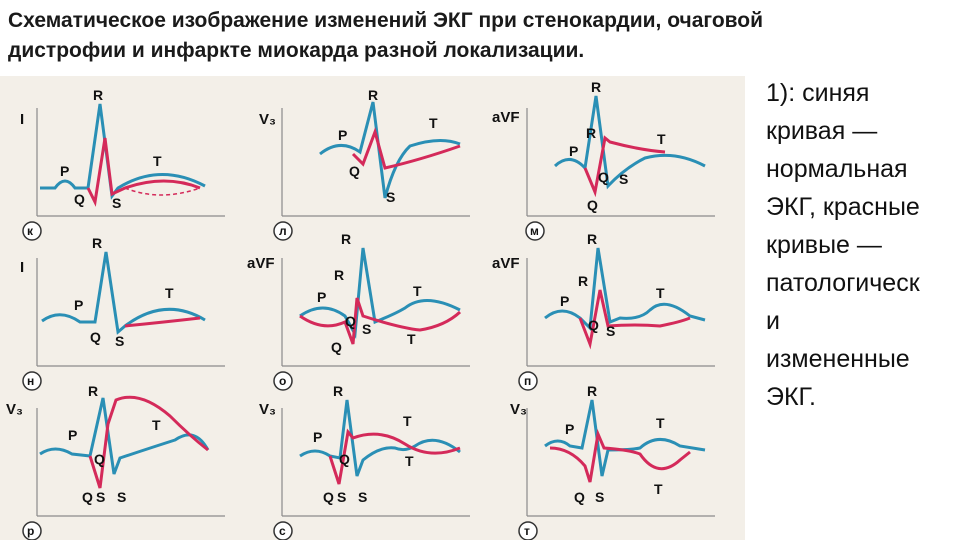 This screenshot has width=960, height=540. I want to click on panel-m: aVF P R R Q S Q T м, so click(604, 160).